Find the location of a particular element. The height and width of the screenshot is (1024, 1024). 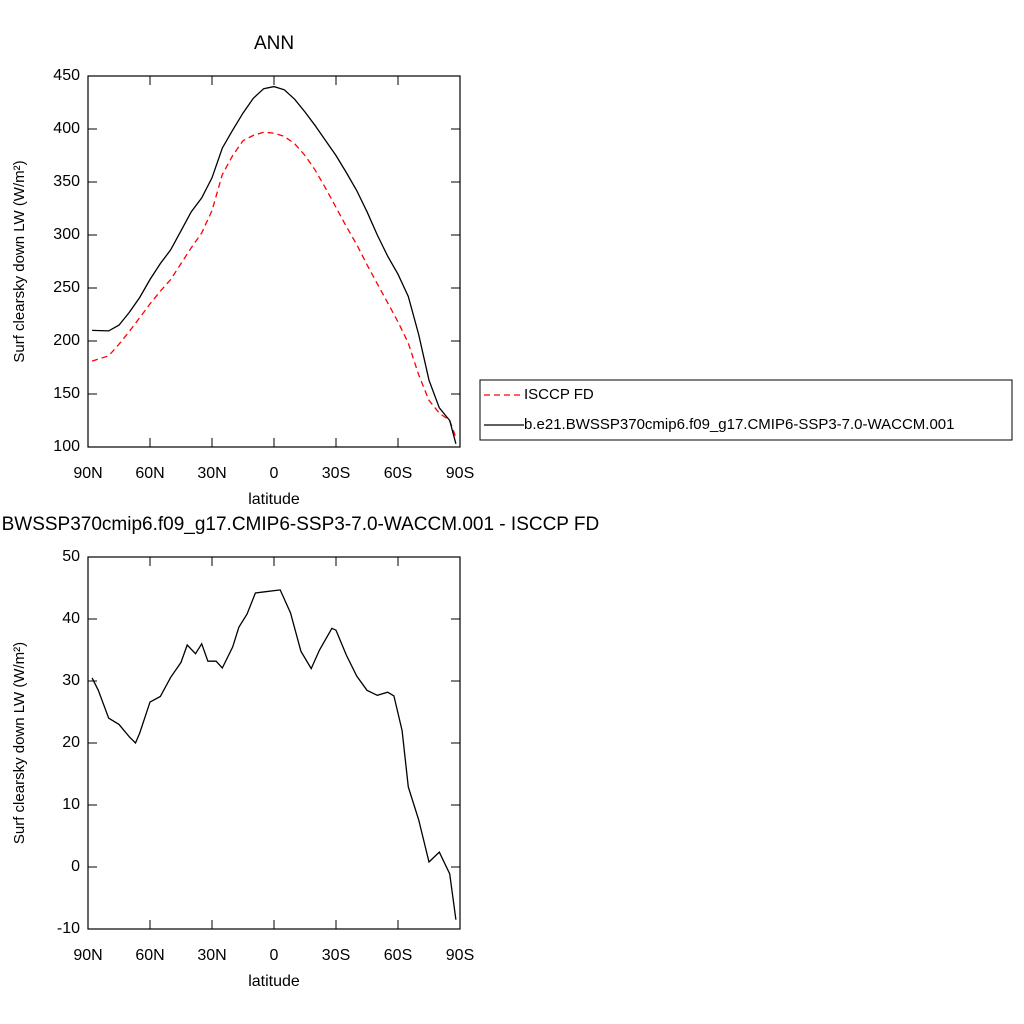

y-tick-label: 450 is located at coordinates (66, 75).